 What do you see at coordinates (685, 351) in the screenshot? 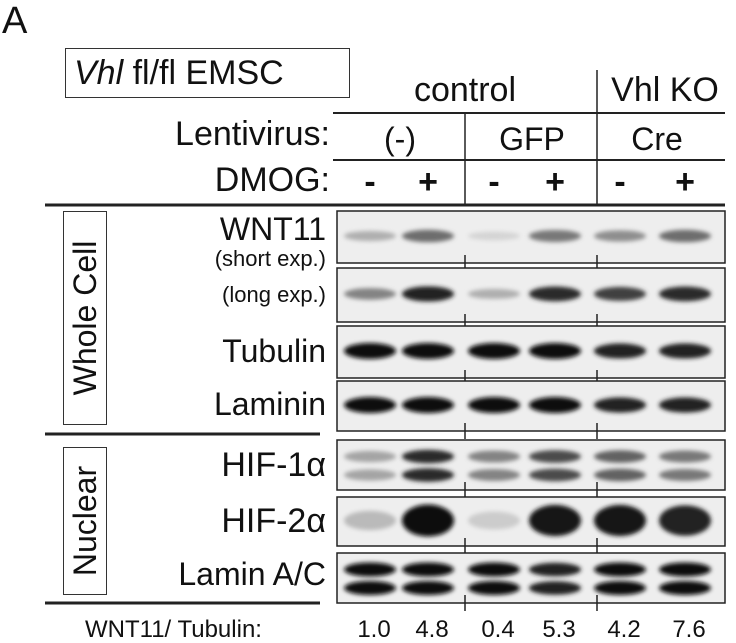
I see `band-row3-lane6` at bounding box center [685, 351].